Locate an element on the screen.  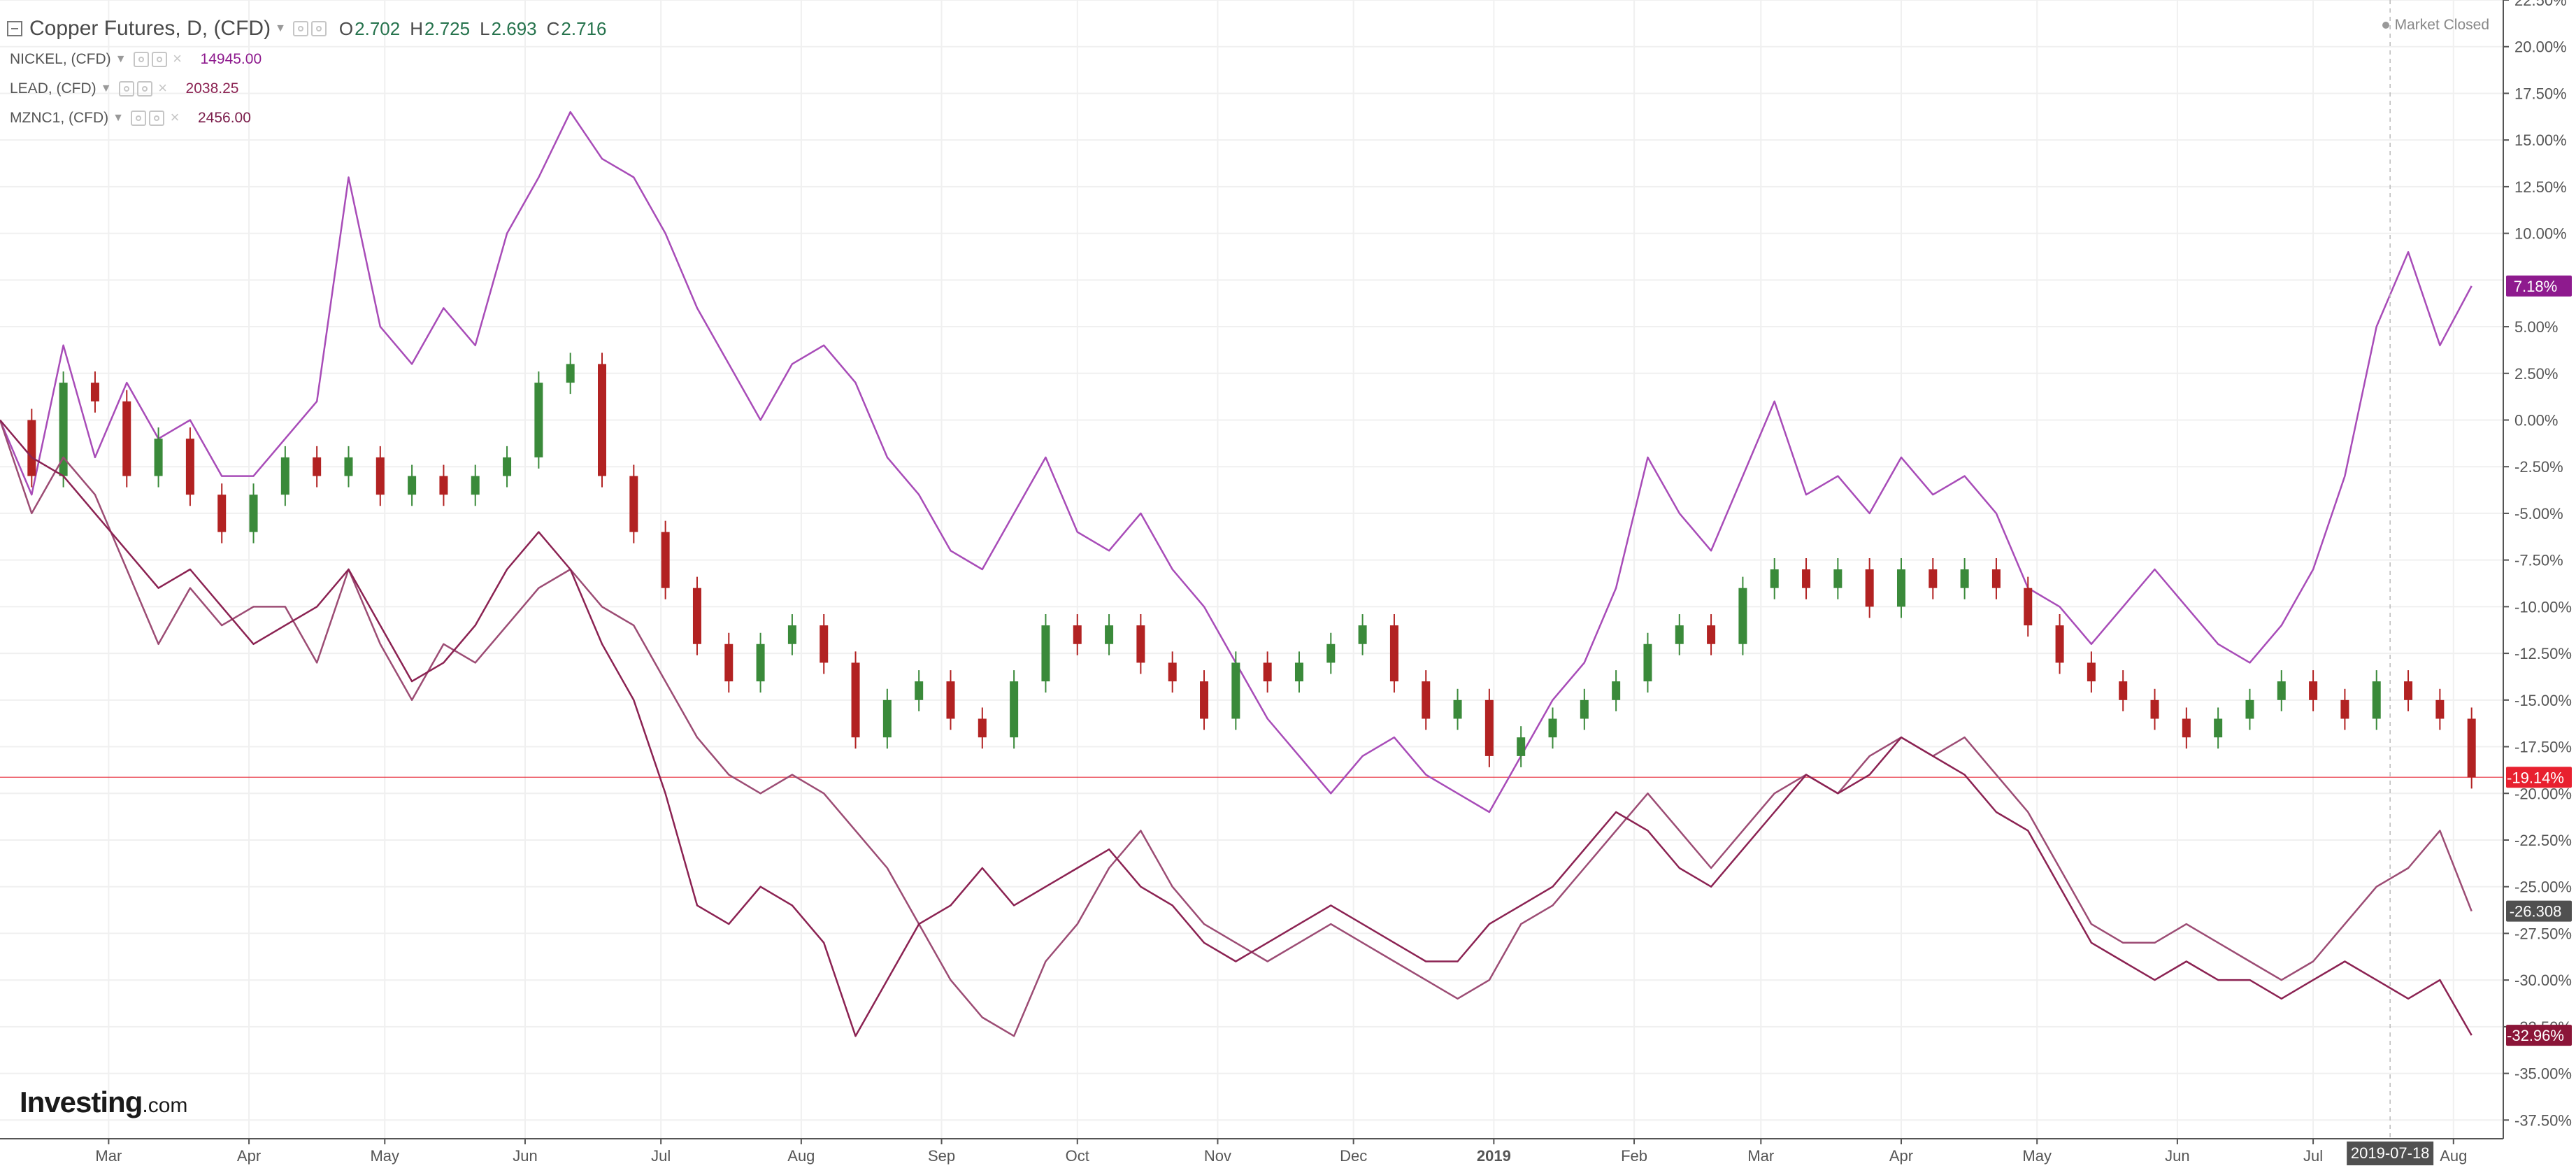
overlay-label: LEAD, (CFD) is located at coordinates (53, 88).